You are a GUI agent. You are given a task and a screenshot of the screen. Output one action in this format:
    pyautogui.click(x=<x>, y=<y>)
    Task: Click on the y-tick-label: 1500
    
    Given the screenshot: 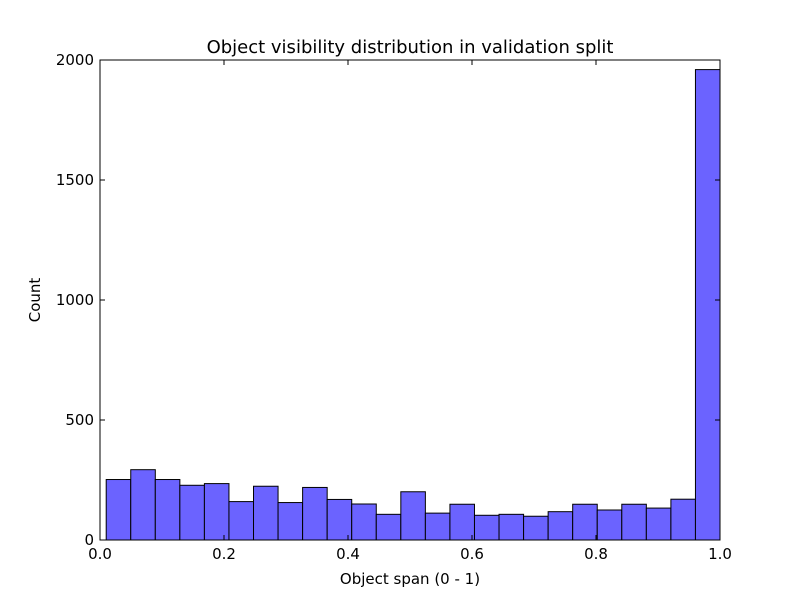 What is the action you would take?
    pyautogui.click(x=75, y=180)
    